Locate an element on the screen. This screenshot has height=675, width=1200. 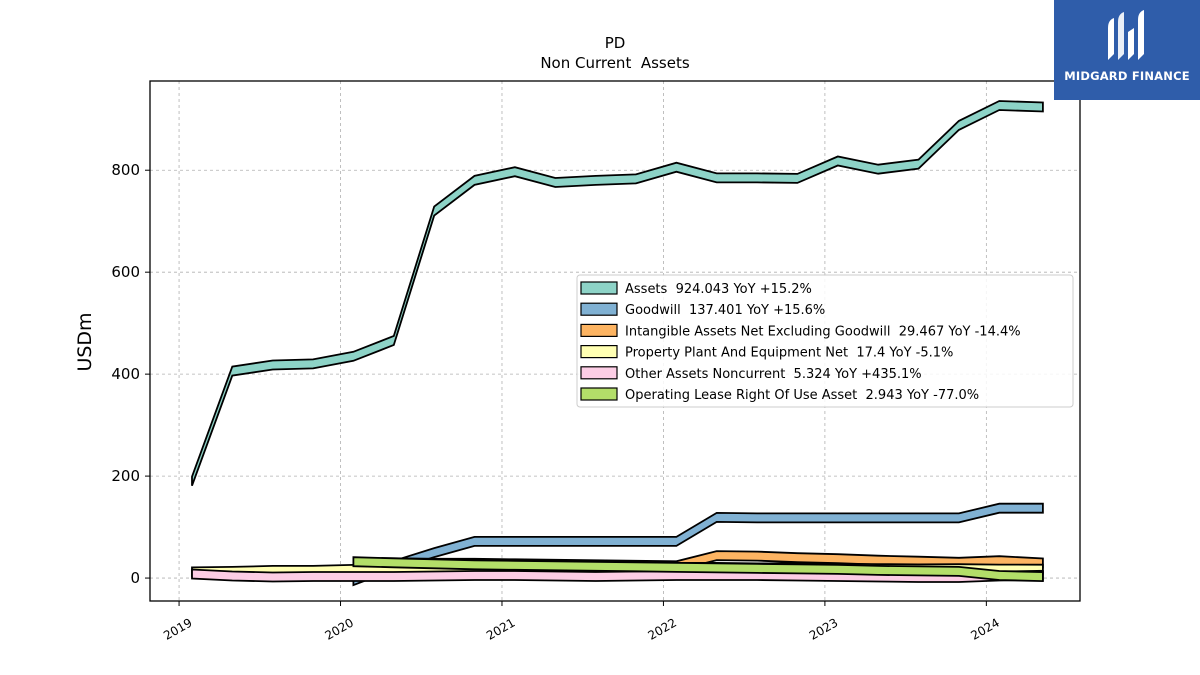
legend-label-0: Assets 924.043 YoY +15.2% is located at coordinates (718, 289).